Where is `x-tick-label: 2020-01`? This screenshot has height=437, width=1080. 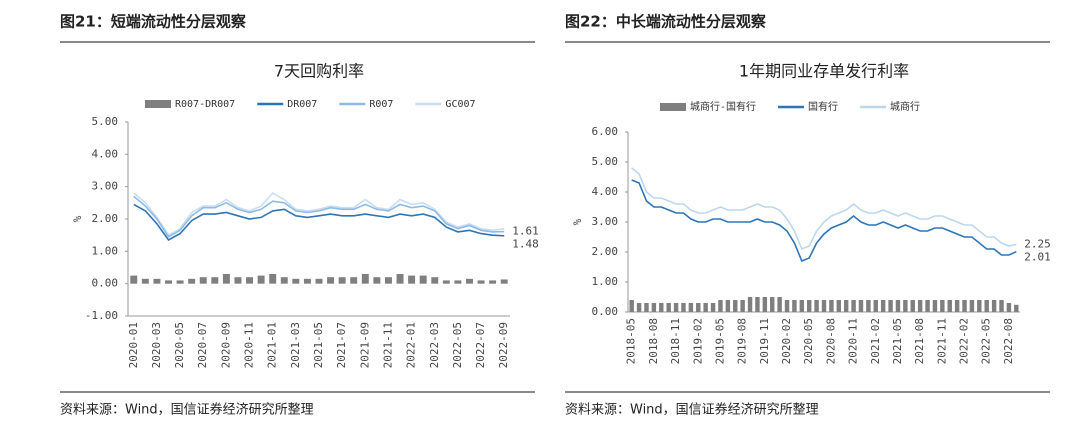
x-tick-label: 2020-01 is located at coordinates (133, 345).